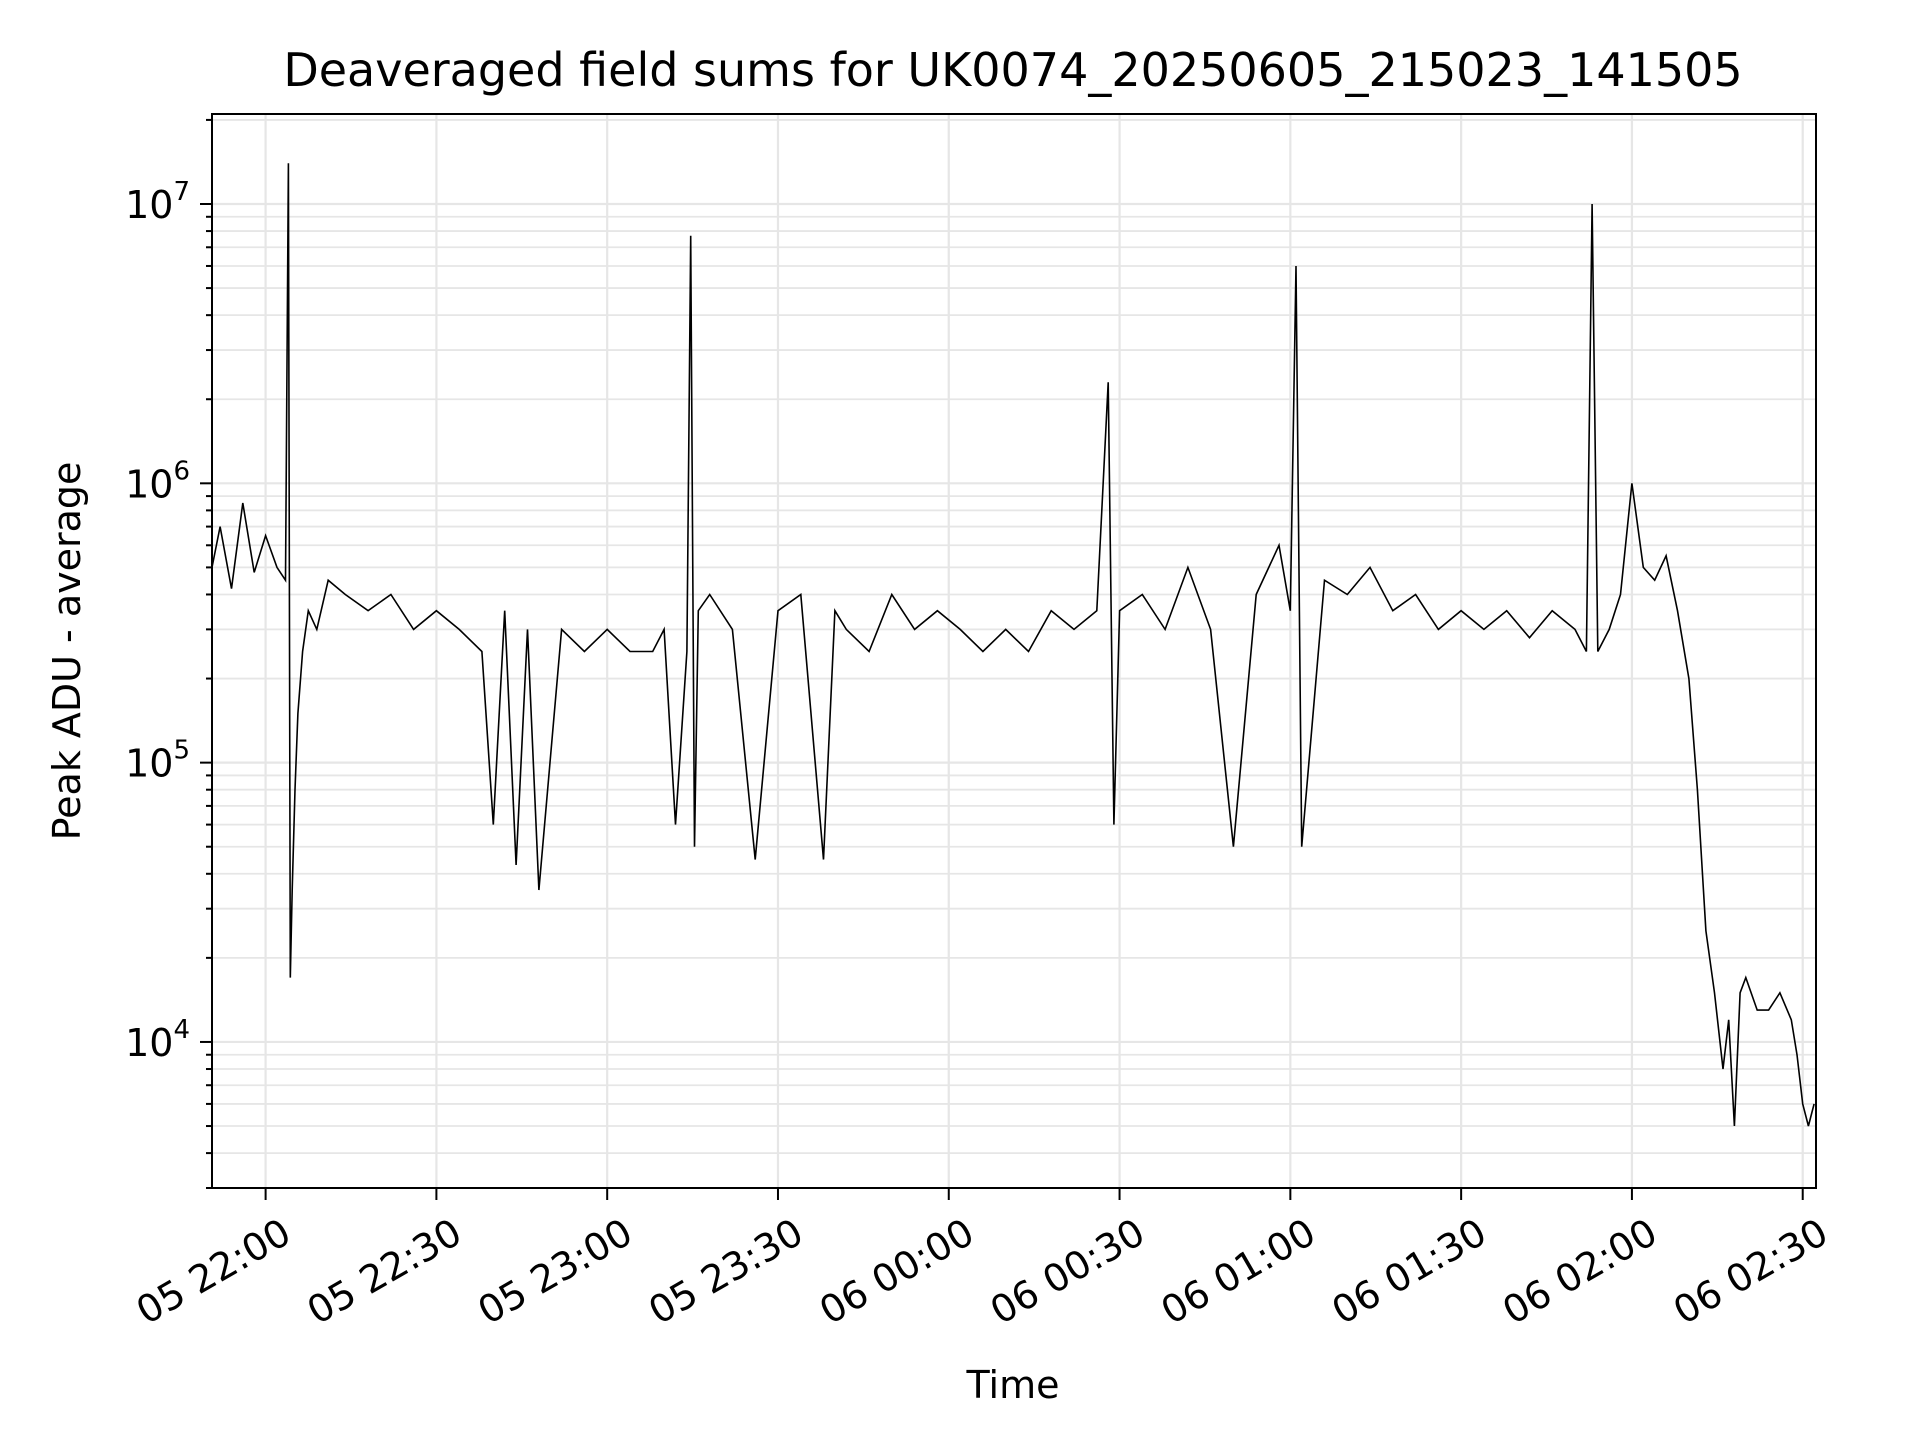 This screenshot has width=1920, height=1440. I want to click on x-tick-label: 06 02:00, so click(1579, 1271).